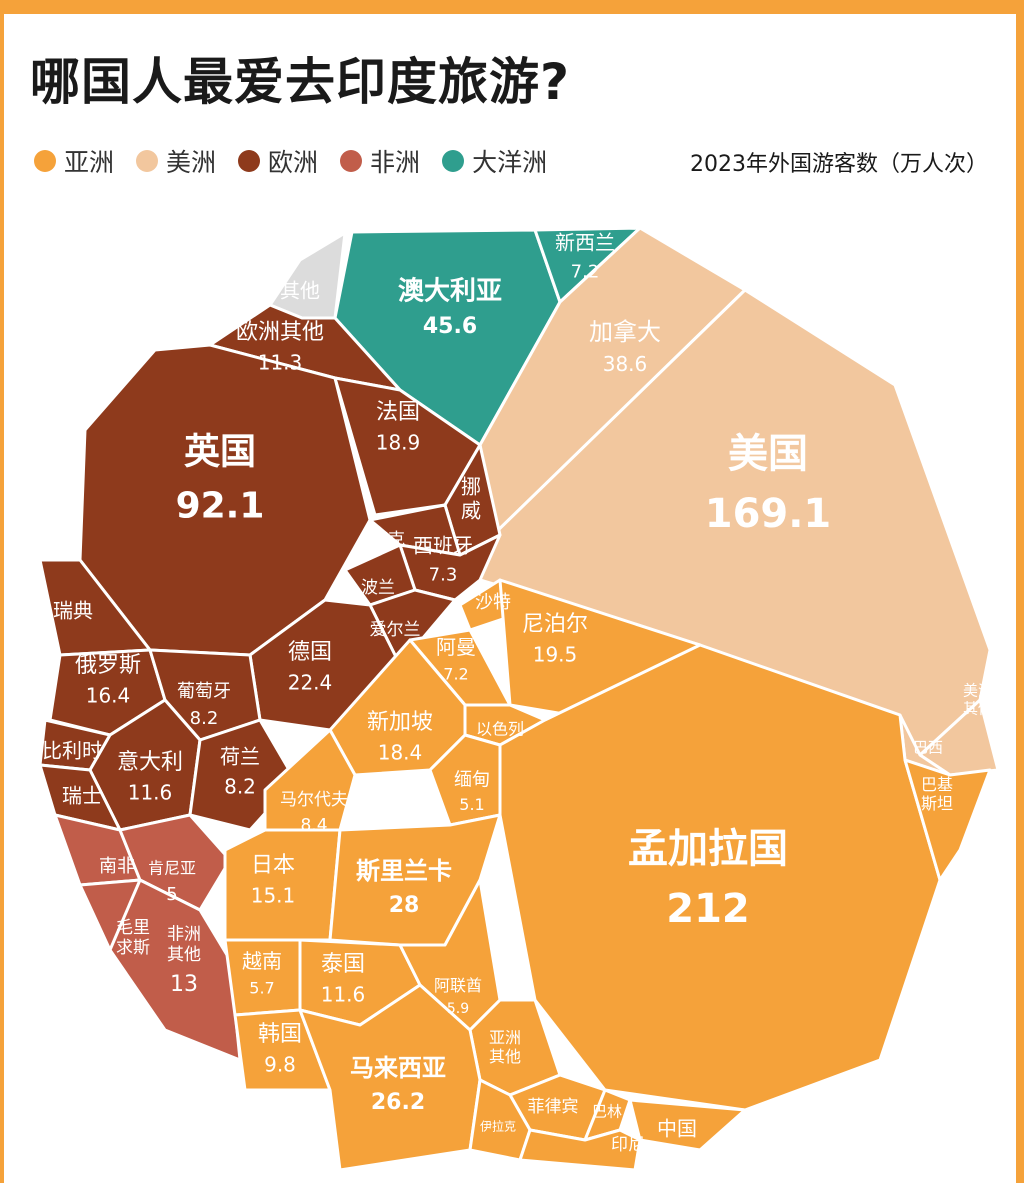 The image size is (1024, 1183). Describe the element at coordinates (395, 630) in the screenshot. I see `cell-label: 爱尔兰` at that location.